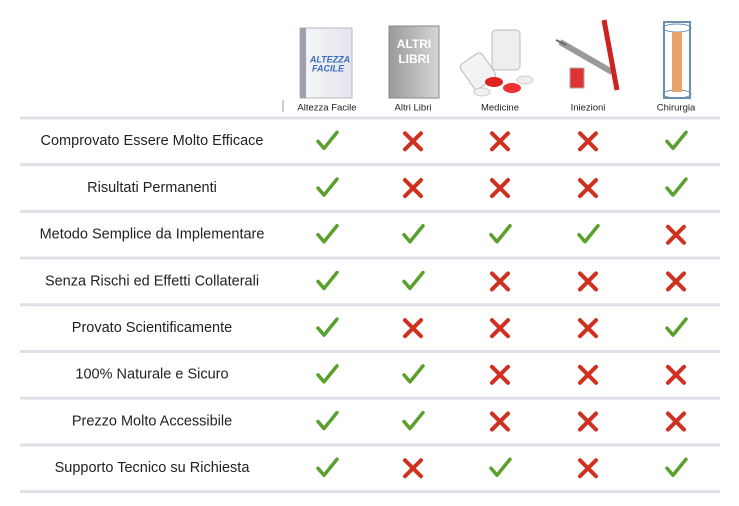 The height and width of the screenshot is (506, 739). What do you see at coordinates (677, 60) in the screenshot?
I see `surgery-icon` at bounding box center [677, 60].